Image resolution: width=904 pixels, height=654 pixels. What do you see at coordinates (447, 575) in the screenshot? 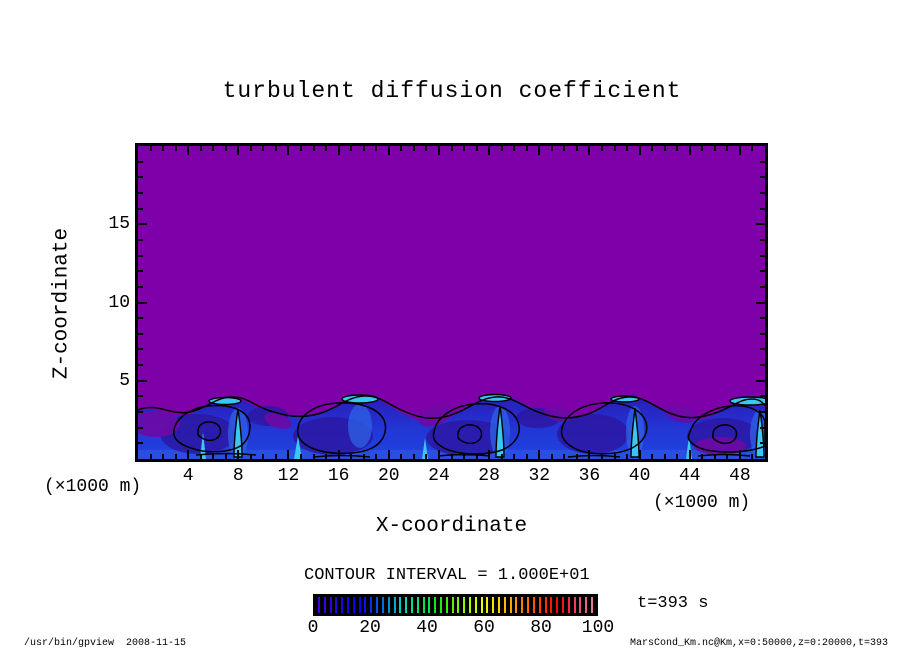
I see `contour-interval-label: CONTOUR INTERVAL = 1.000E+01` at bounding box center [447, 575].